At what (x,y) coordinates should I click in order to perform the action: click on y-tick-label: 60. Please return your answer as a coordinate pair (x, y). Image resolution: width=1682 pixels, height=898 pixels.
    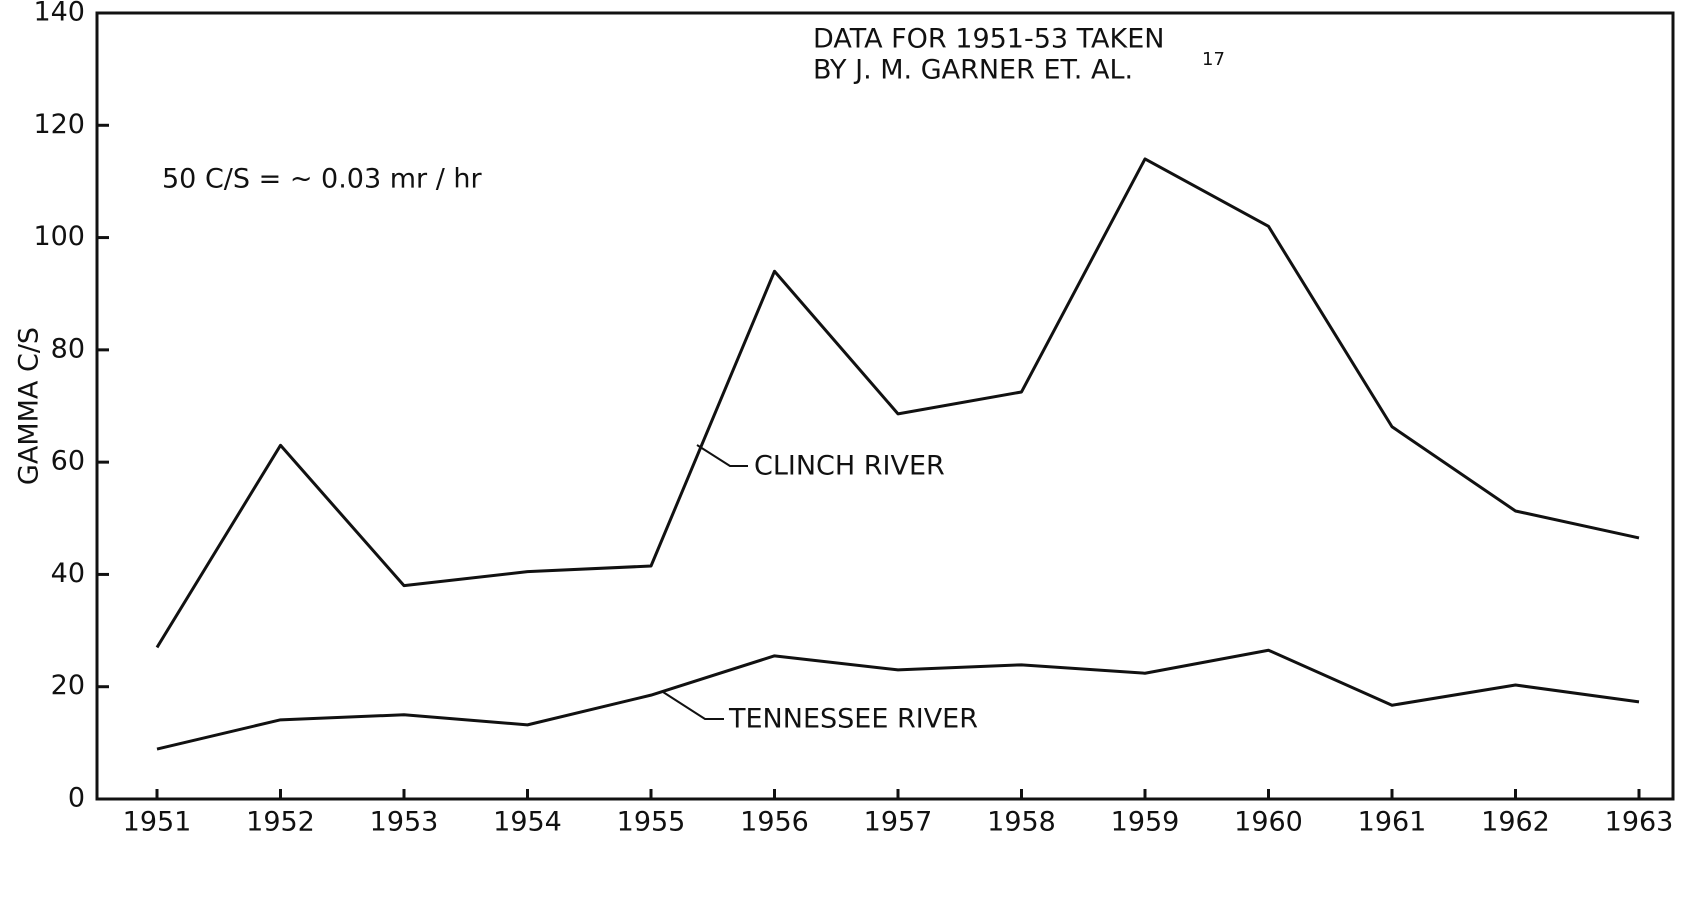
    Looking at the image, I should click on (68, 461).